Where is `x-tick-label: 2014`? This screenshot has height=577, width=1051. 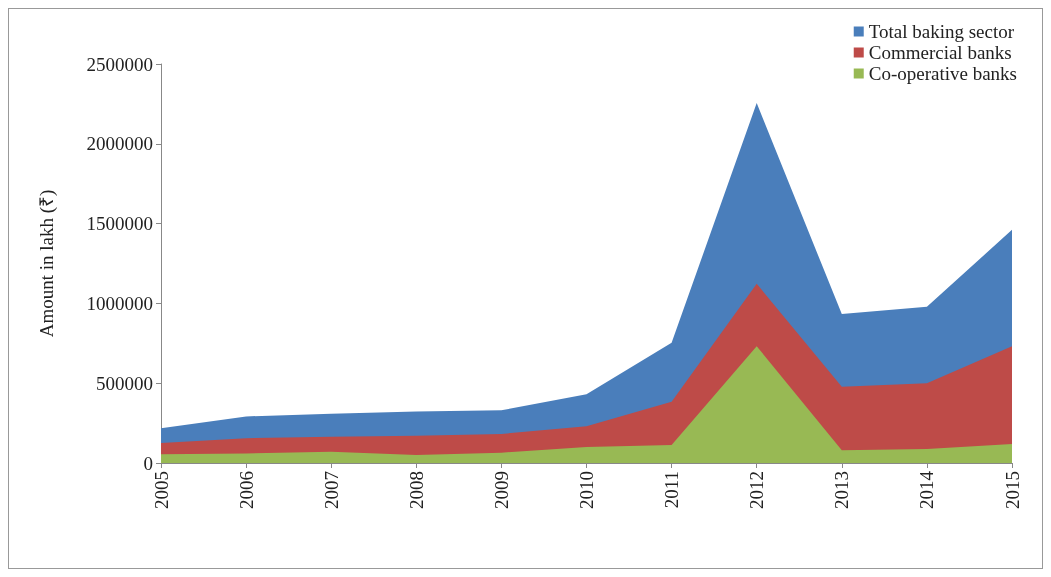
x-tick-label: 2014 is located at coordinates (927, 489).